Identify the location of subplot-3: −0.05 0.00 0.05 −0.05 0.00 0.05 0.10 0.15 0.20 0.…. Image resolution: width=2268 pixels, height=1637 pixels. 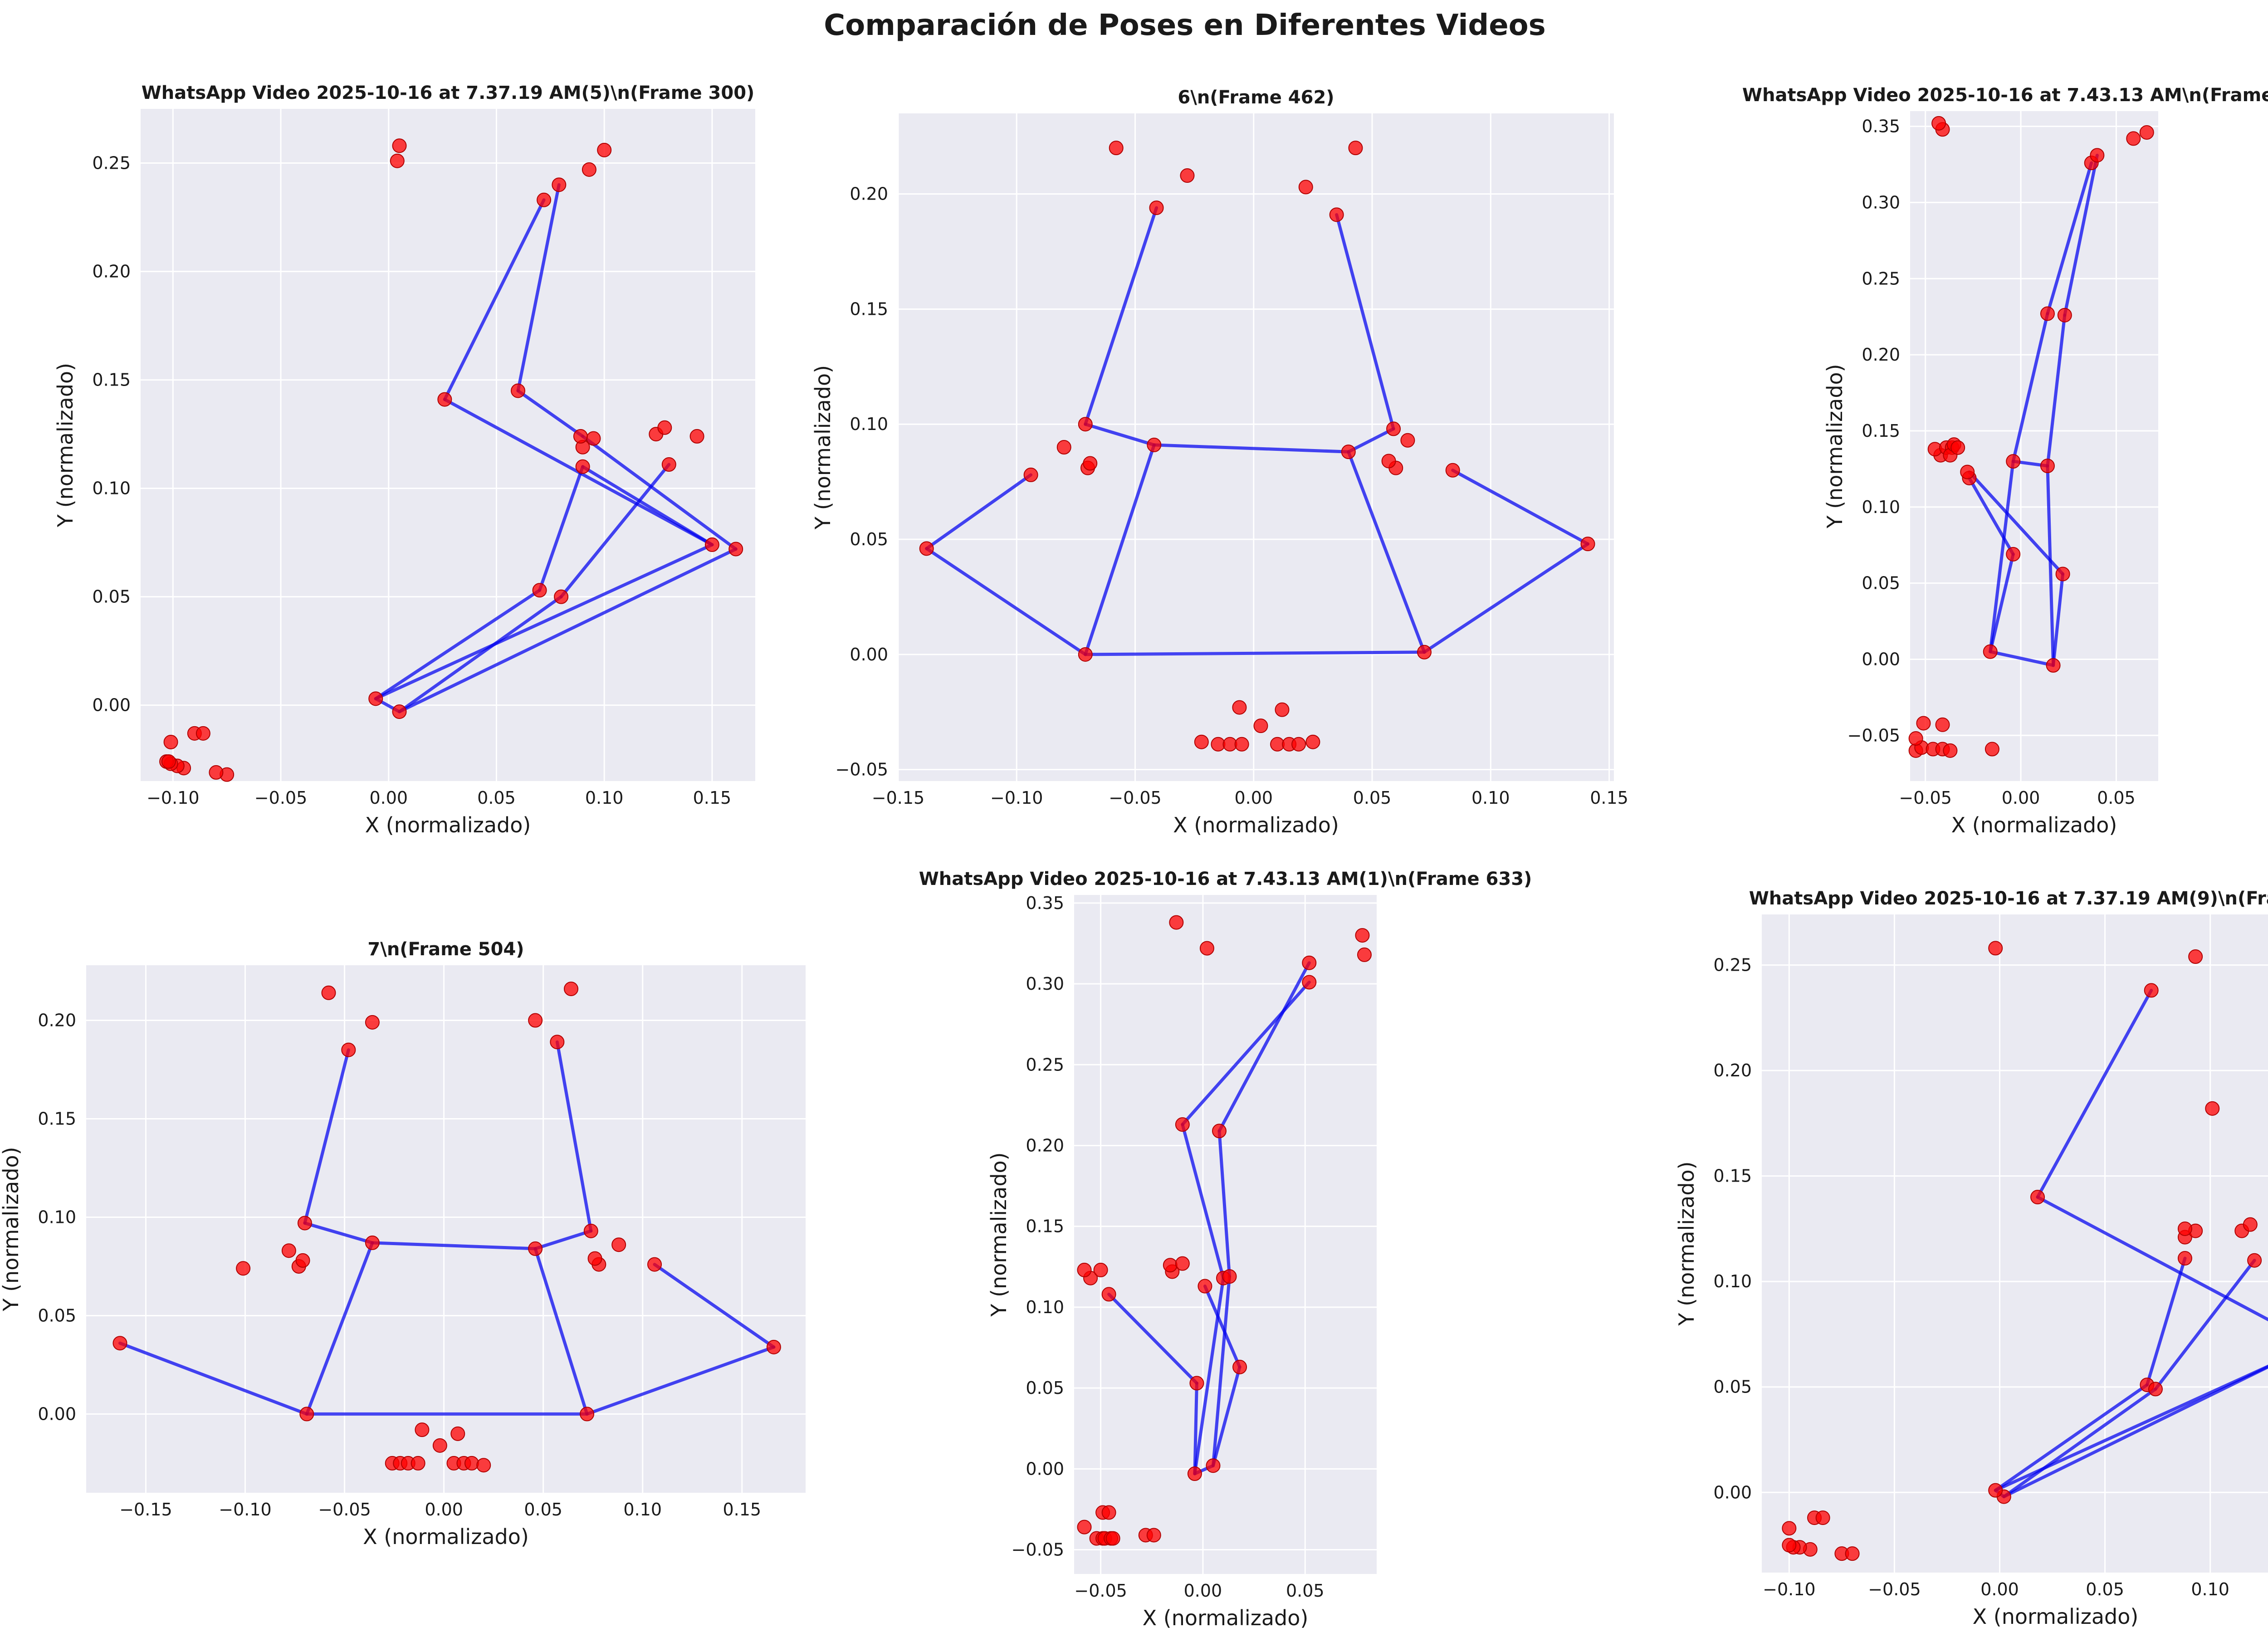
(2005, 461).